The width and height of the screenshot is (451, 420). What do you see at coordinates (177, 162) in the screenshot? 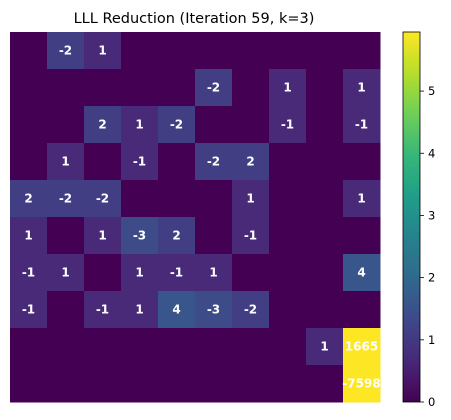
I see `heatmap-cell-r3-c4` at bounding box center [177, 162].